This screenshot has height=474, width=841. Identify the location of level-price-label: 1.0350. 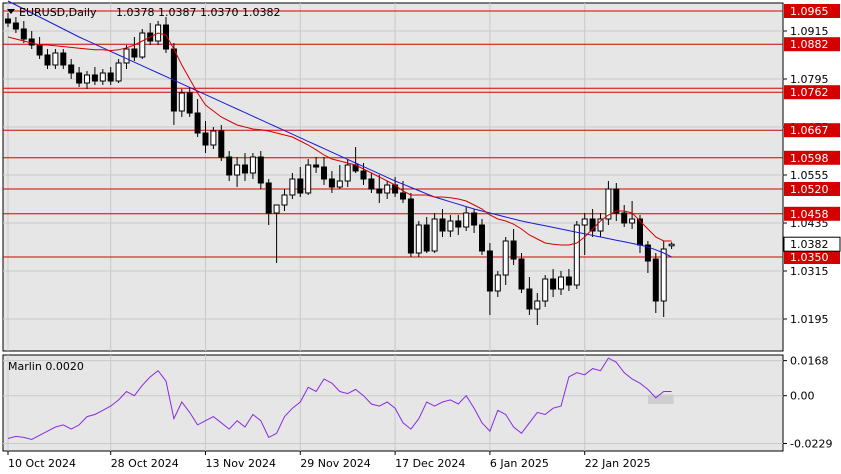
(809, 257).